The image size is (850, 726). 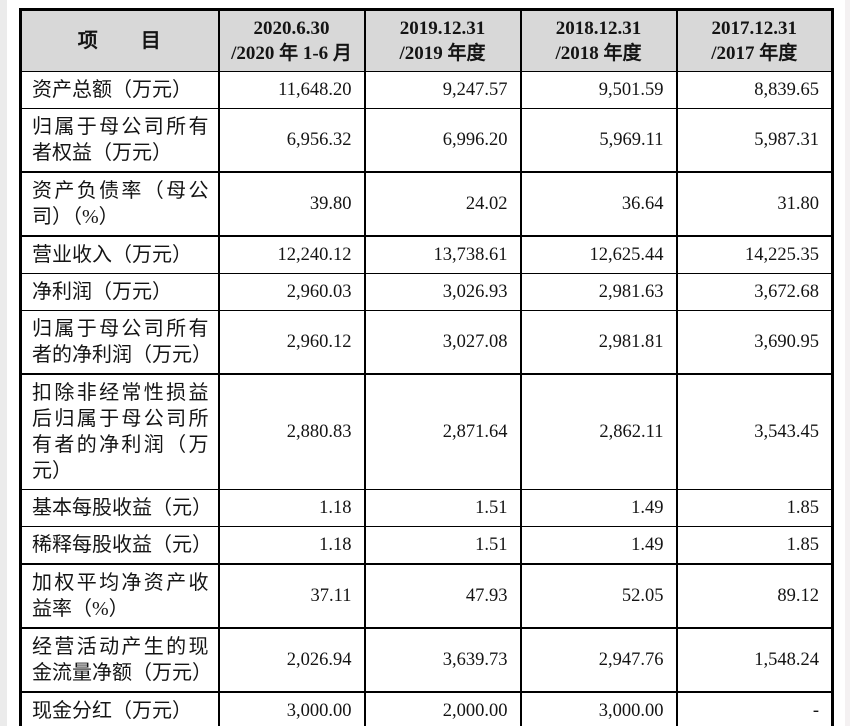 What do you see at coordinates (291, 204) in the screenshot?
I see `value-cell: 39.80` at bounding box center [291, 204].